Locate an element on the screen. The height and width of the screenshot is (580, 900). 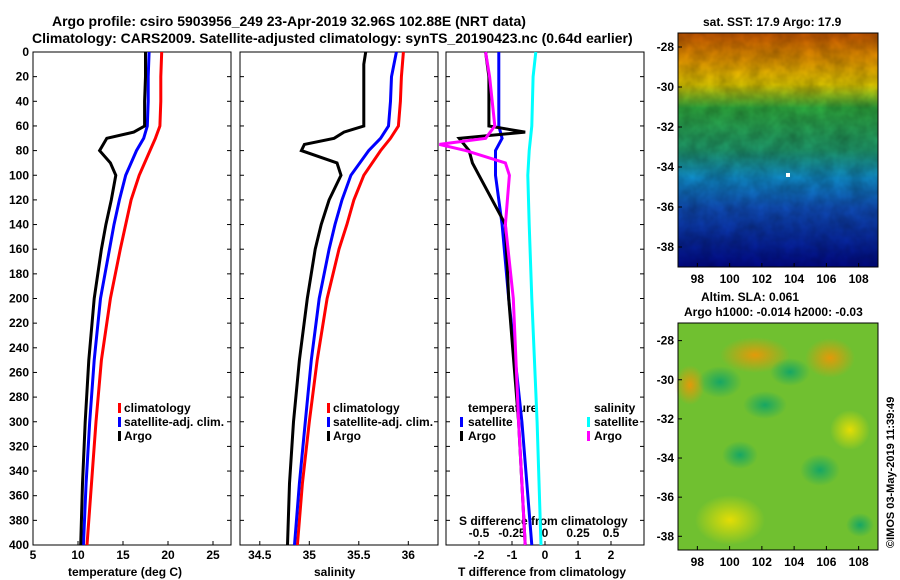
depth-tick-label: 60 is located at coordinates (23, 126).